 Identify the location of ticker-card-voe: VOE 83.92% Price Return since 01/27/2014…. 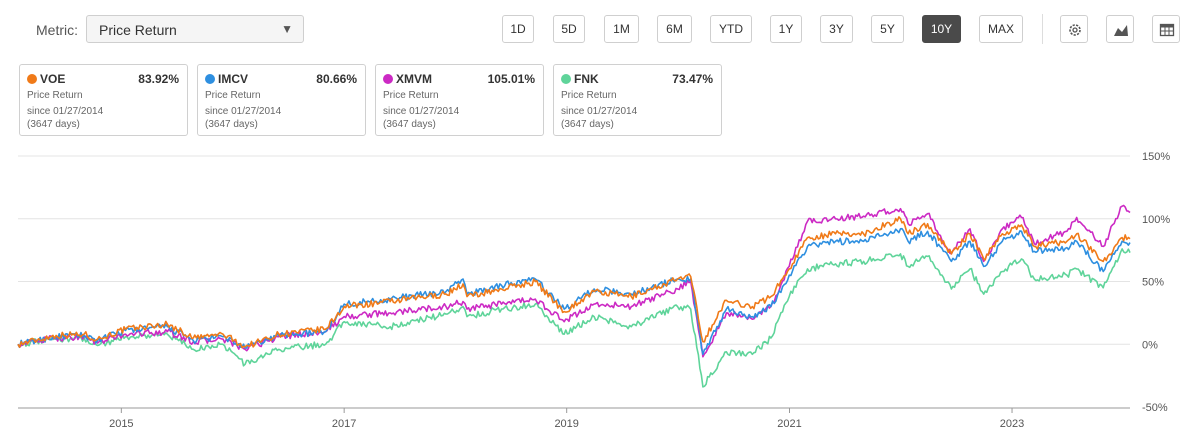
(103, 100).